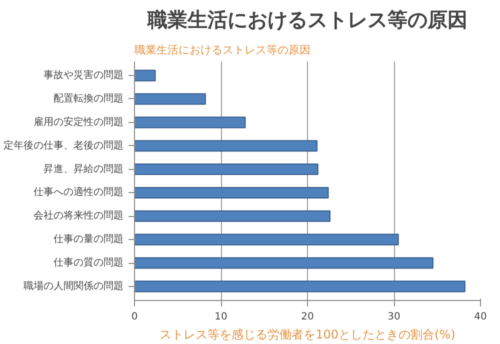 This screenshot has height=344, width=500. What do you see at coordinates (480, 317) in the screenshot?
I see `x-tick-label: 40` at bounding box center [480, 317].